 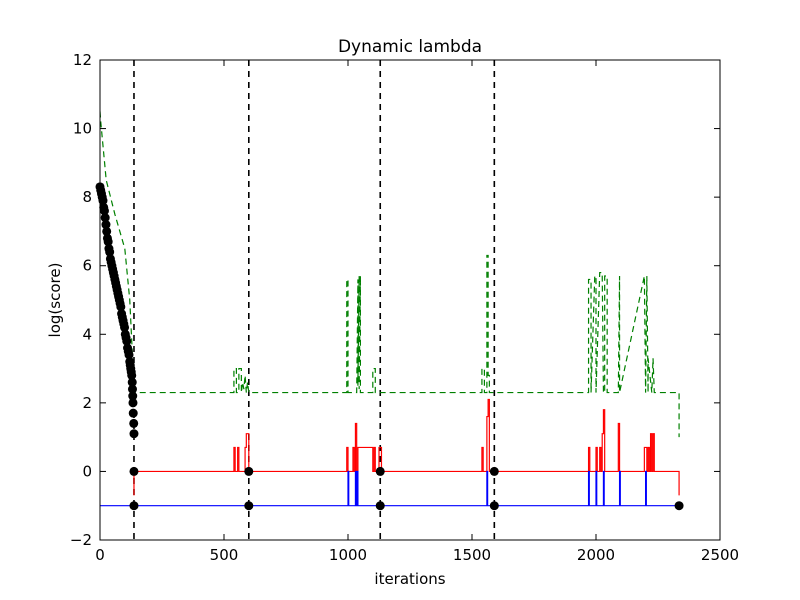 I want to click on y-tick-label-7: 12, so click(x=82, y=60).